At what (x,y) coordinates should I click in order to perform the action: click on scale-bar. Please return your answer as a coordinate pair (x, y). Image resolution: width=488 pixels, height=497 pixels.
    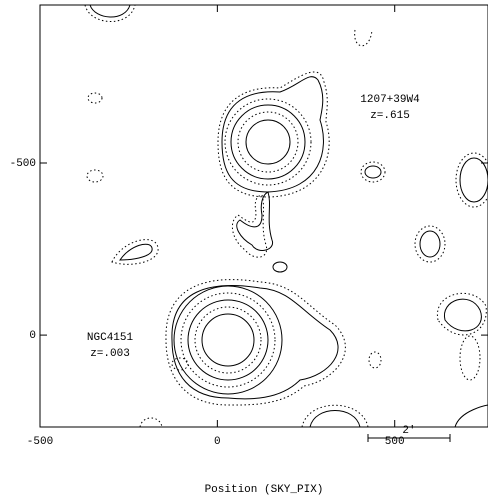
    Looking at the image, I should click on (409, 438).